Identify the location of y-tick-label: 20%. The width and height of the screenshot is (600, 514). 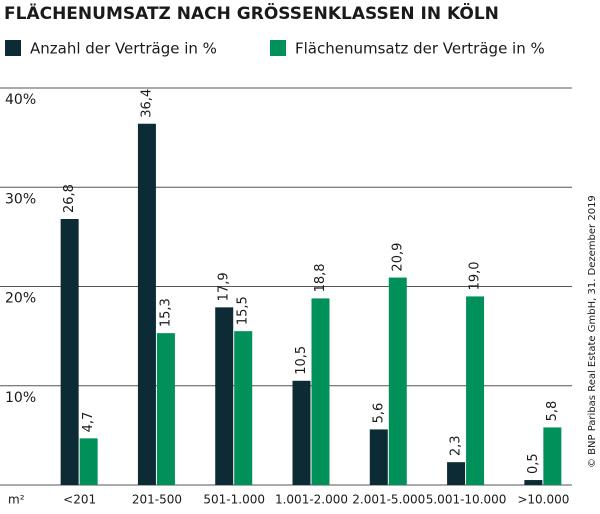
(20, 299).